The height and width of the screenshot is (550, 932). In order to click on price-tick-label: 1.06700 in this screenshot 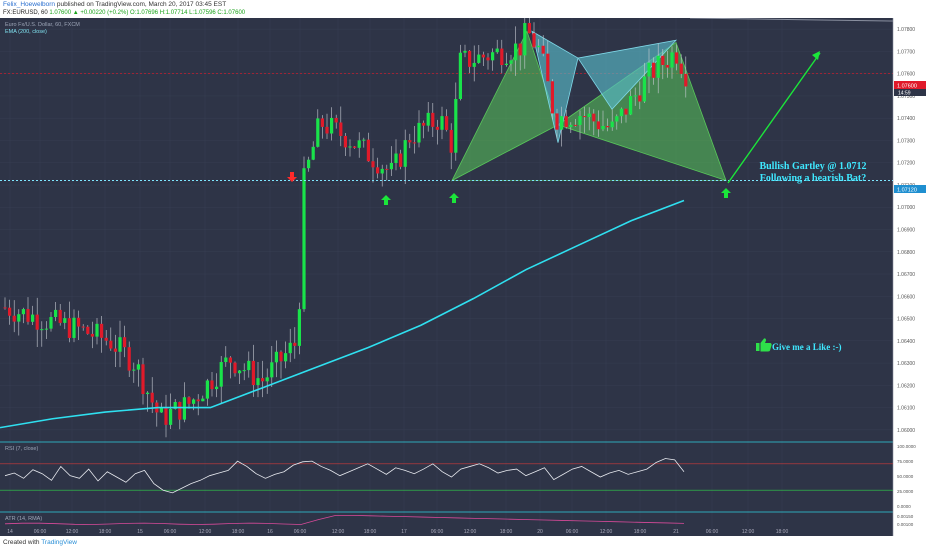, I will do `click(906, 275)`.